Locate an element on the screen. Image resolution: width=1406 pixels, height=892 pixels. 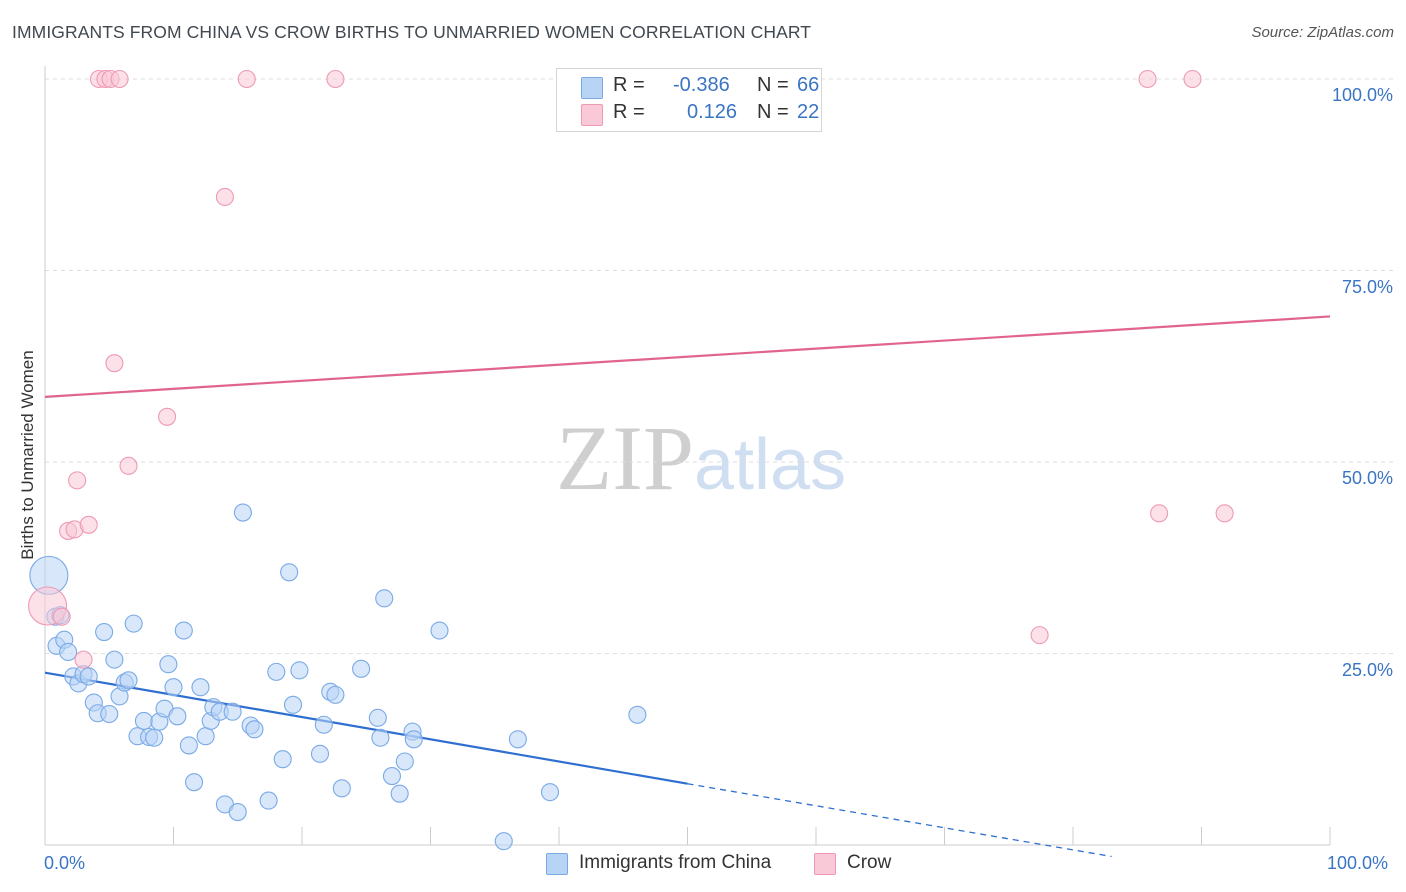
trend-line-crow is located at coordinates (687, 356).